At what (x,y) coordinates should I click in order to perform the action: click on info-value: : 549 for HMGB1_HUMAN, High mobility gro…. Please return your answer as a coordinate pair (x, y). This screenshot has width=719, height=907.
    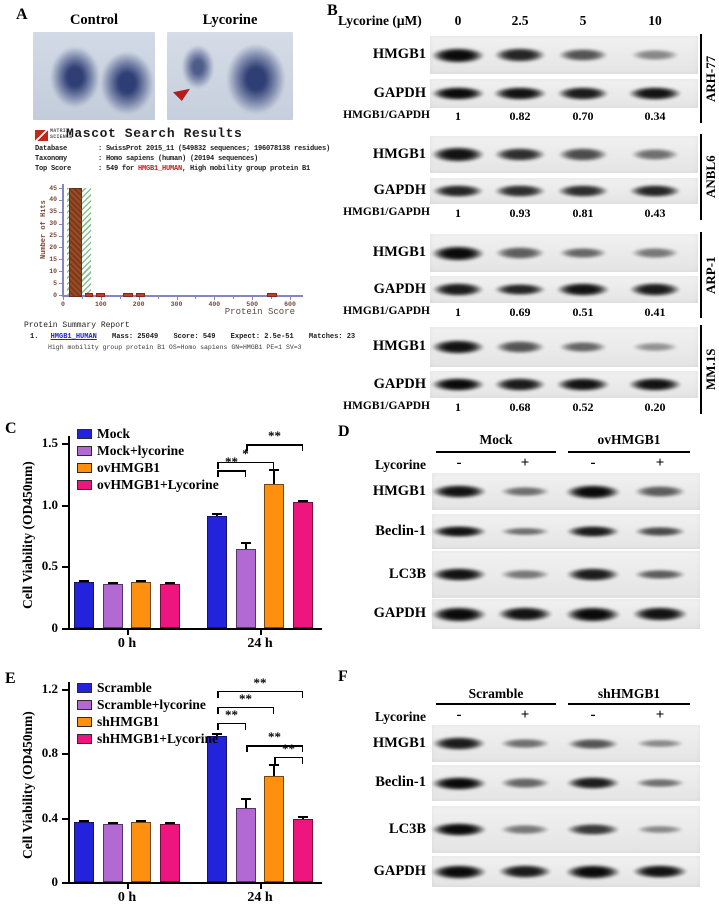
    Looking at the image, I should click on (204, 169).